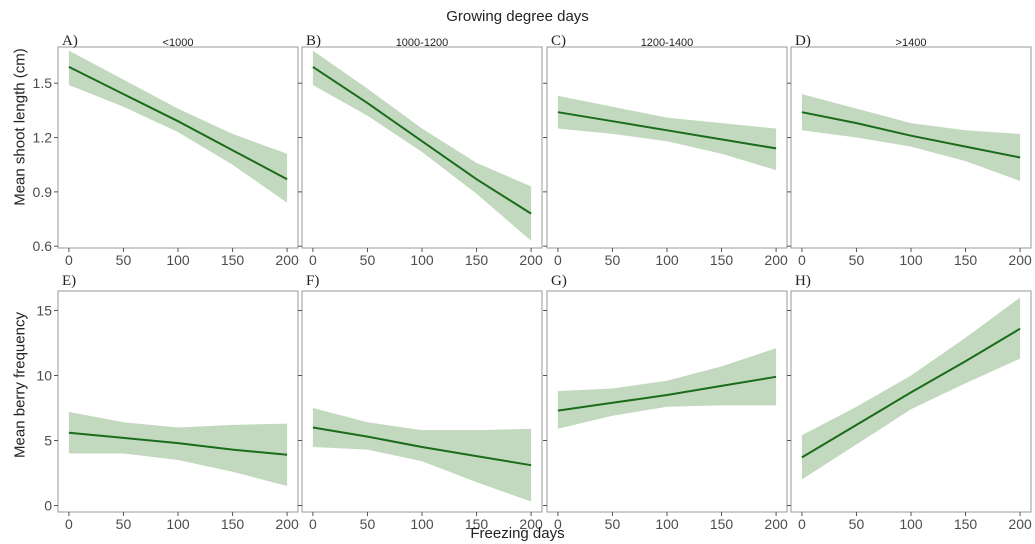 The height and width of the screenshot is (544, 1035). I want to click on panel-e-confidence-band, so click(178, 448).